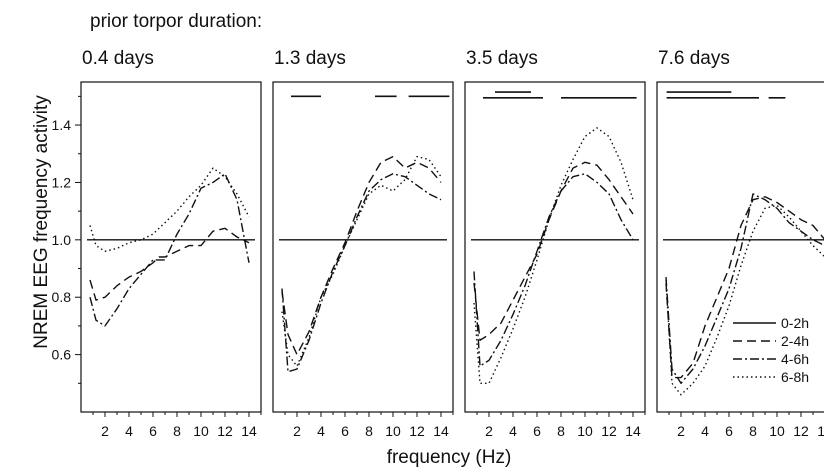 This screenshot has height=473, width=824. I want to click on legend-label: 0-2h, so click(795, 323).